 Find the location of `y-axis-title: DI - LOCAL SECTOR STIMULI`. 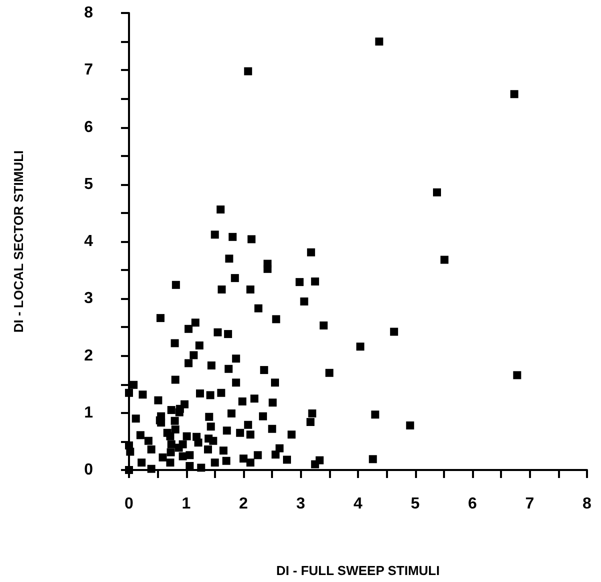

y-axis-title: DI - LOCAL SECTOR STIMULI is located at coordinates (18, 241).